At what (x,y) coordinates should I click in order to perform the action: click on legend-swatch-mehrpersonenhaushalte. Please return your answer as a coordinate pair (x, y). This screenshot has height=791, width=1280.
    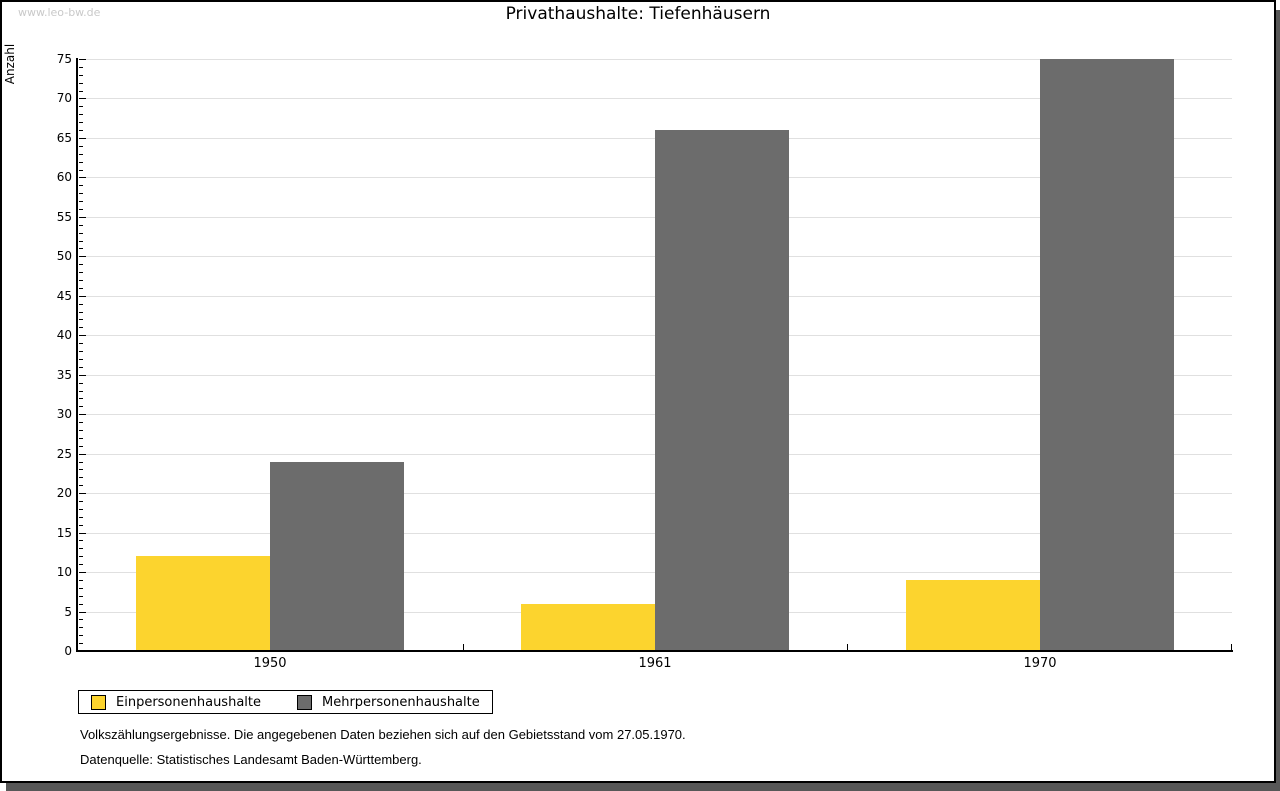
    Looking at the image, I should click on (304, 702).